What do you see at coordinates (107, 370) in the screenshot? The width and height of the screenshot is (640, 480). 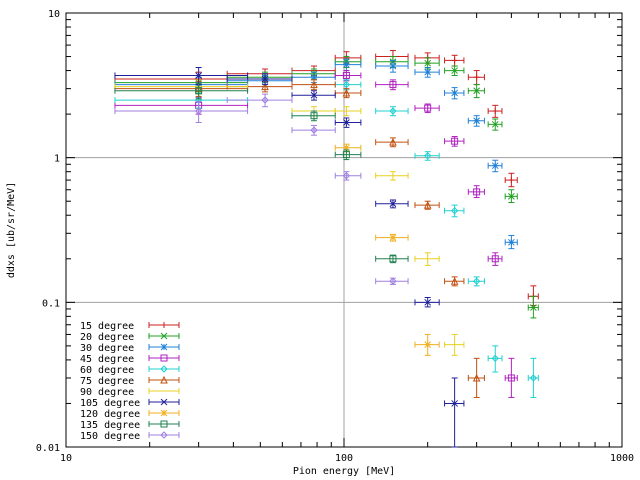 I see `legend-label: 60 degree` at bounding box center [107, 370].